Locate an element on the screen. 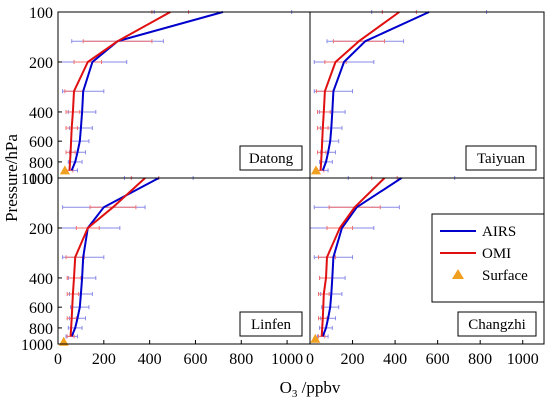  station-label: Changzhi is located at coordinates (497, 325).